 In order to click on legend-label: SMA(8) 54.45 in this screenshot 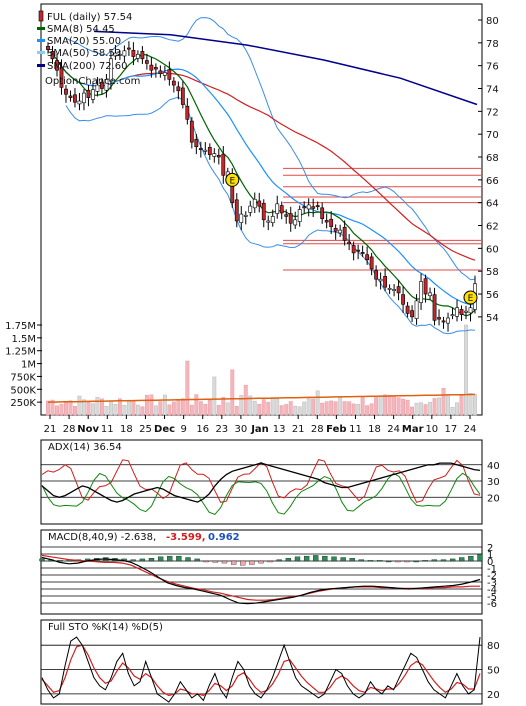, I will do `click(81, 29)`.